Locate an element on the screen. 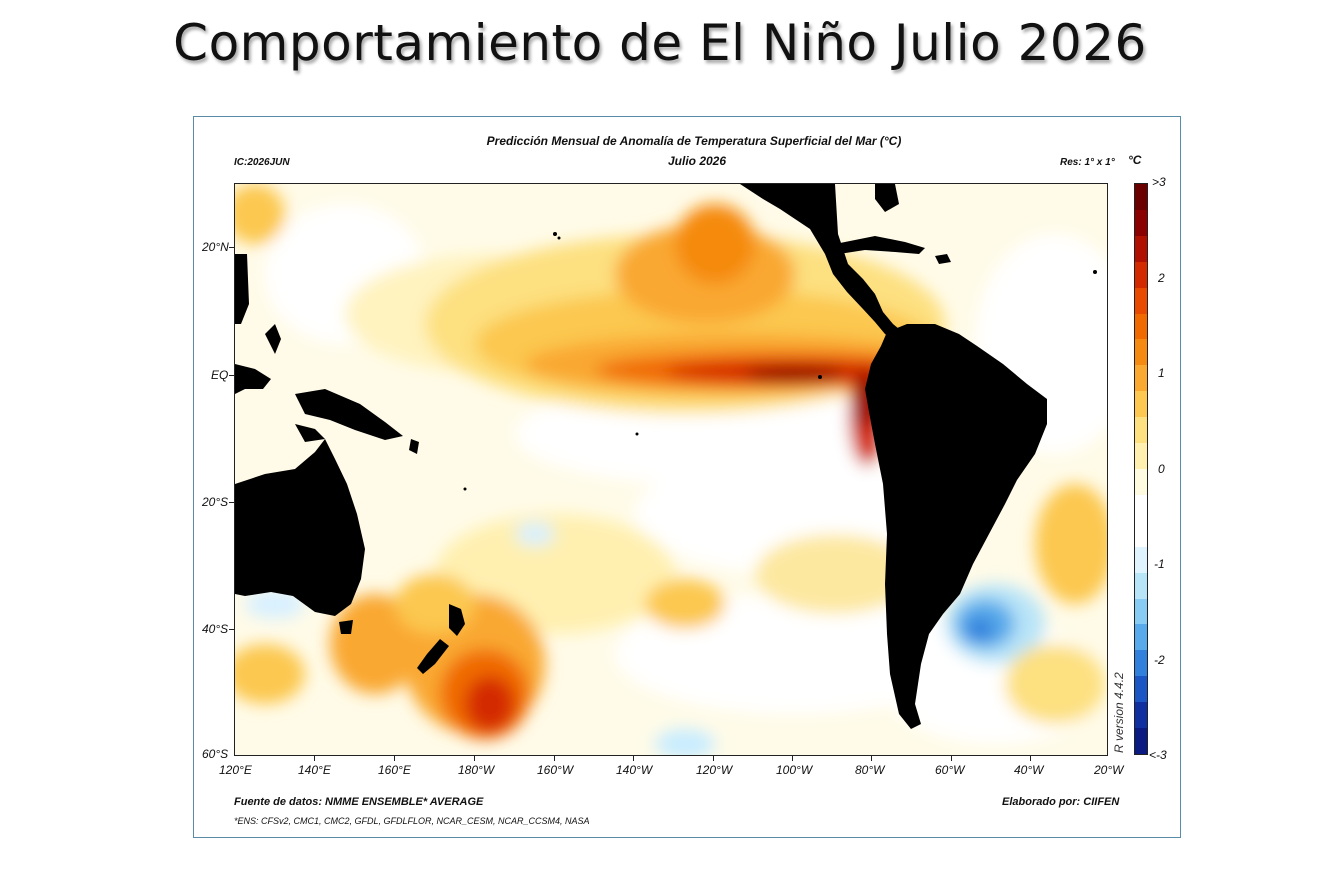  lat-label-60s: 60°S is located at coordinates (215, 754).